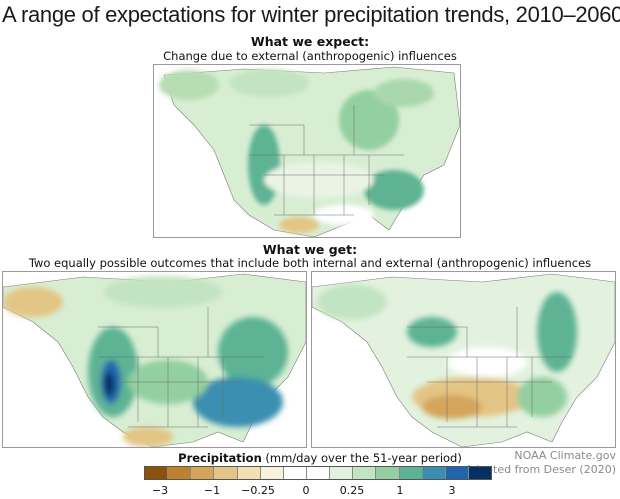  I want to click on colorbar-title-units: (mm/day over the 51-year period), so click(361, 458).